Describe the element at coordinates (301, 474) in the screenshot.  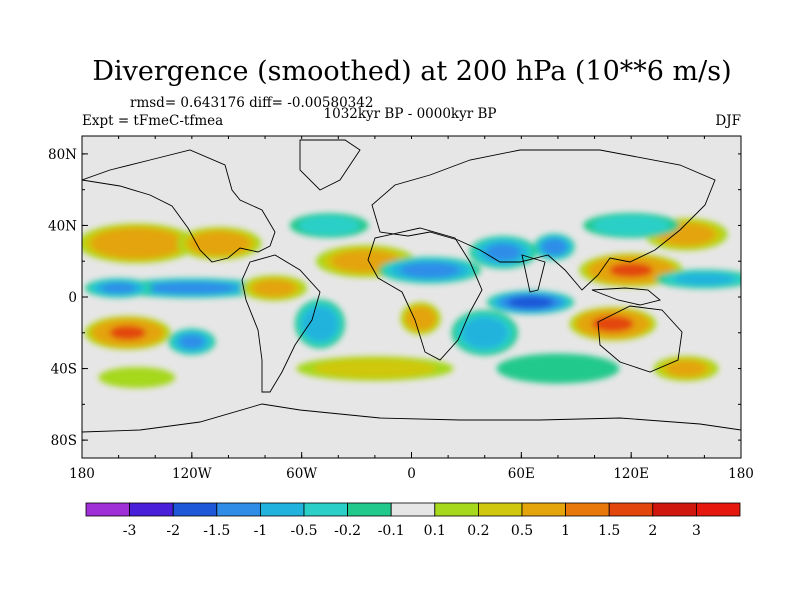
I see `x-tick-label: 60W` at that location.